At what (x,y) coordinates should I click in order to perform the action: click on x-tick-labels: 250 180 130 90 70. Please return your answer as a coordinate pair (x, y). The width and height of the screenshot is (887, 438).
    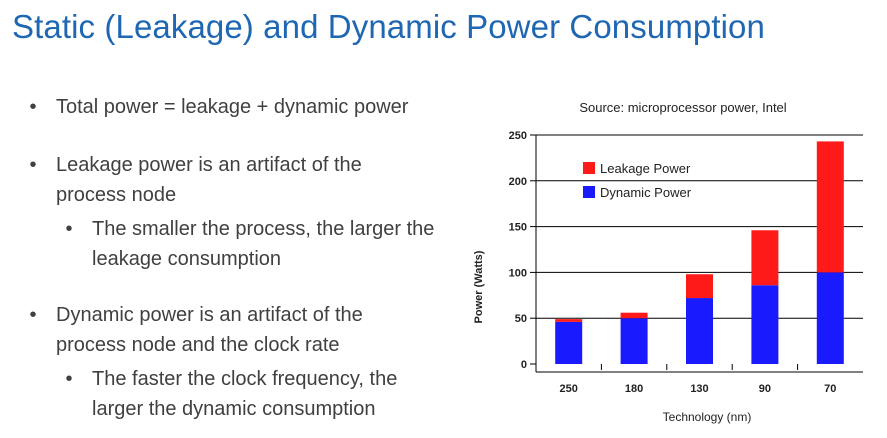
    Looking at the image, I should click on (698, 389).